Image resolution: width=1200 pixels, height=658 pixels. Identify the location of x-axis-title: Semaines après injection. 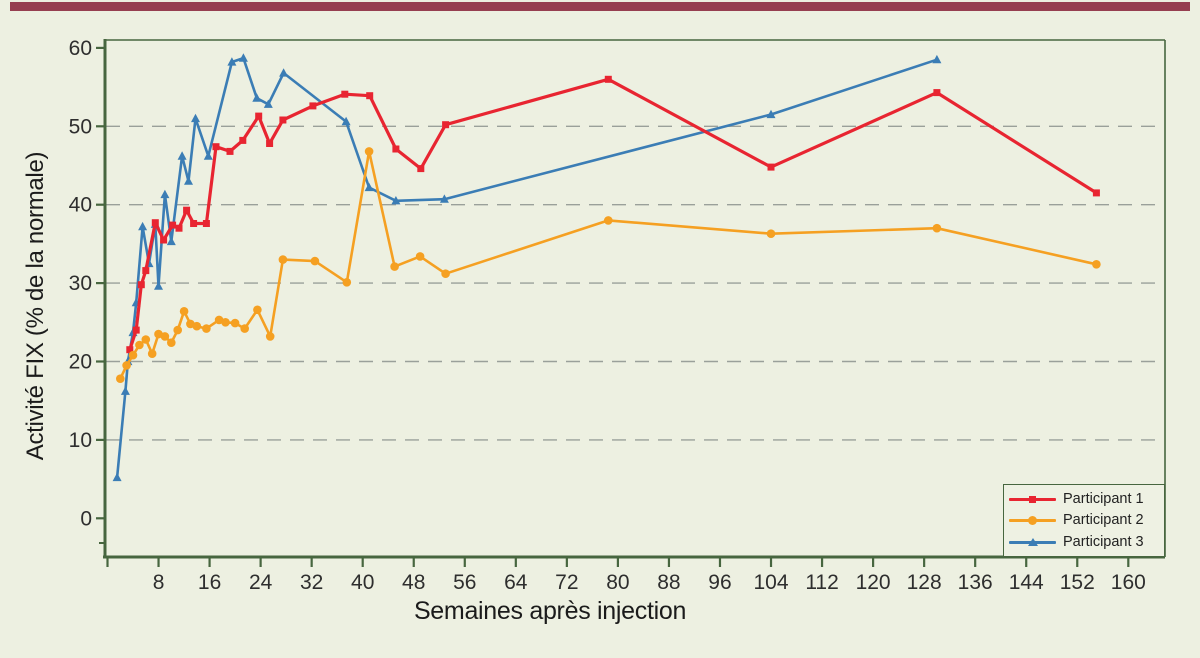
(550, 611).